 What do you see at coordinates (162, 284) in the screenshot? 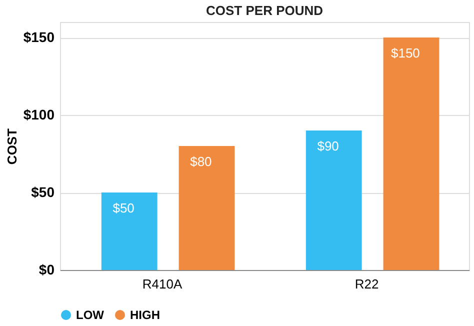
I see `x-tick-label: R410A` at bounding box center [162, 284].